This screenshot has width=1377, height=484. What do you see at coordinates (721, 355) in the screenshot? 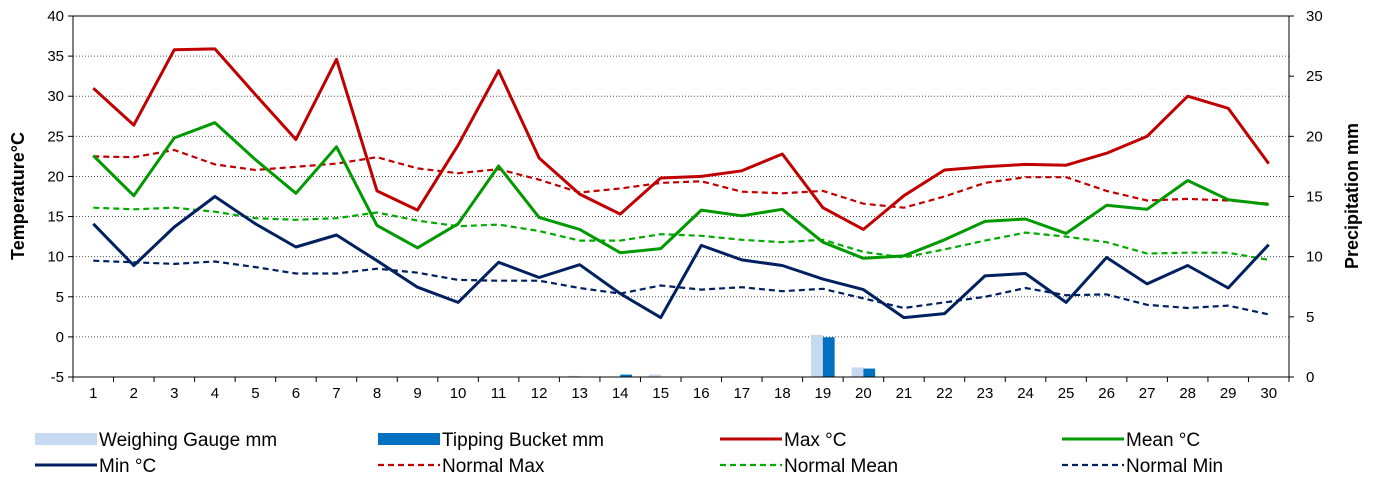
I see `precipitation-bars` at bounding box center [721, 355].